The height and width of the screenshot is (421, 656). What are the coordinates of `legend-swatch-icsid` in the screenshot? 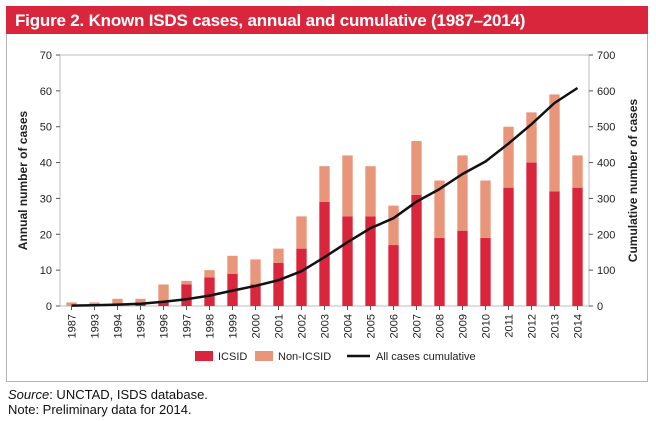 It's located at (204, 356).